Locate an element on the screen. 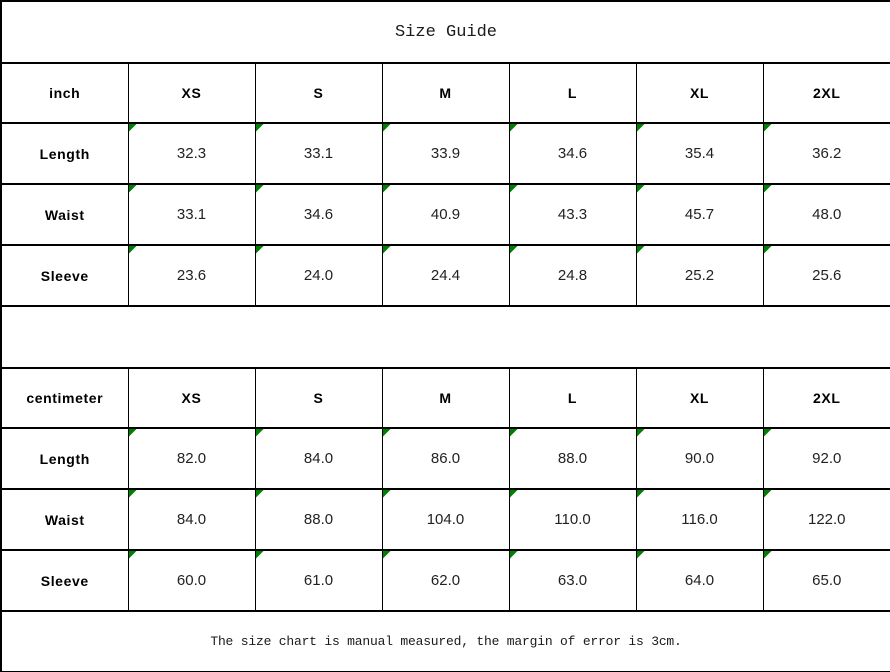 The height and width of the screenshot is (672, 890). value-cell: 40.9 is located at coordinates (445, 214).